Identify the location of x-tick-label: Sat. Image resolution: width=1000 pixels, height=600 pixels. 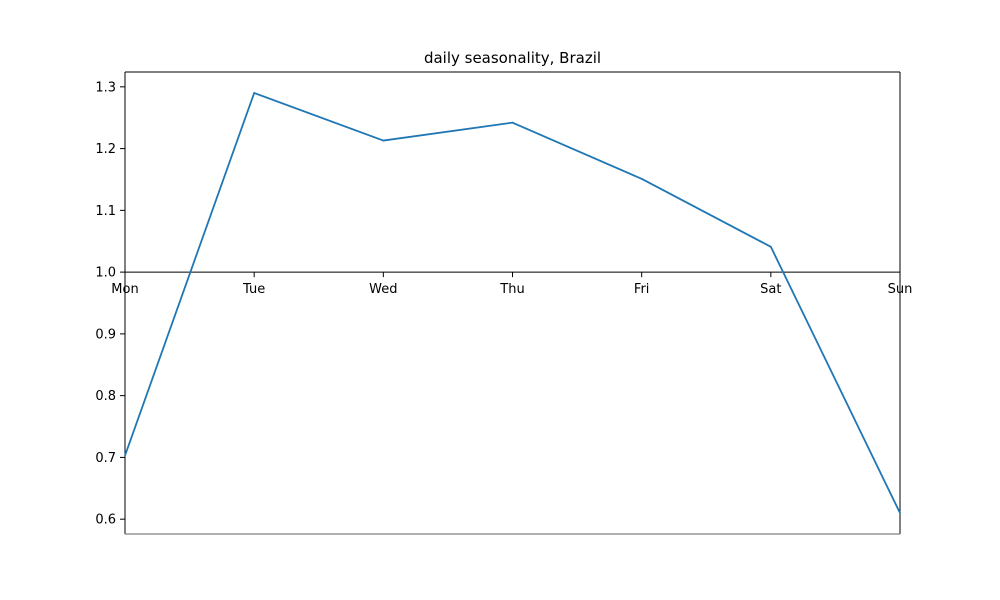
(770, 289).